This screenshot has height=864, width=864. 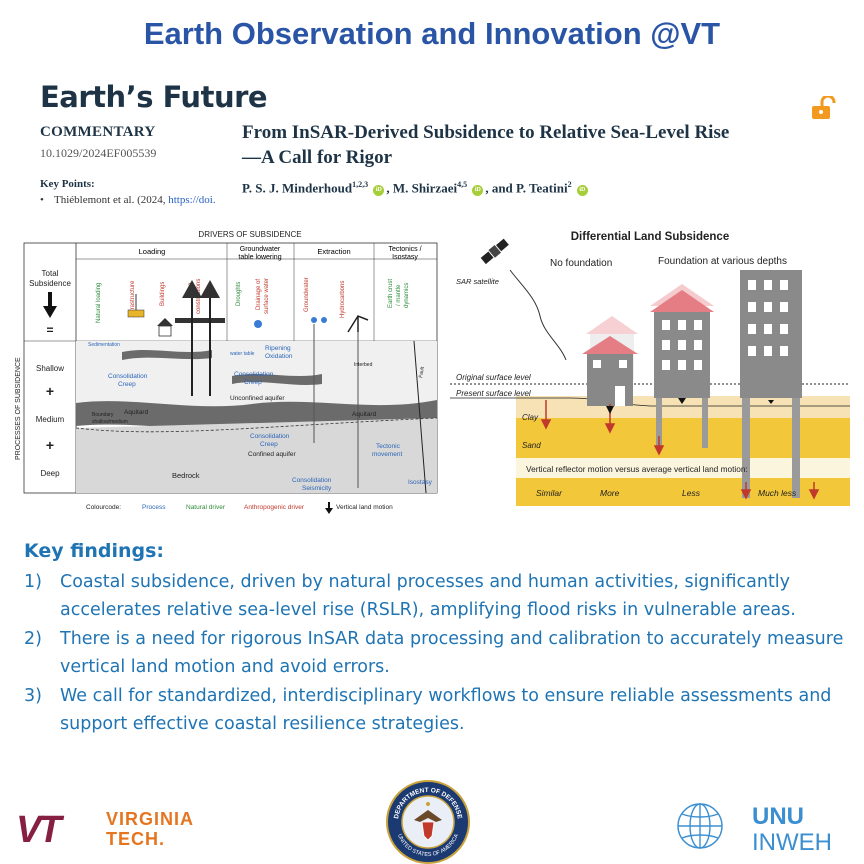 I want to click on label-foundation: Foundation at various depths, so click(x=722, y=261).